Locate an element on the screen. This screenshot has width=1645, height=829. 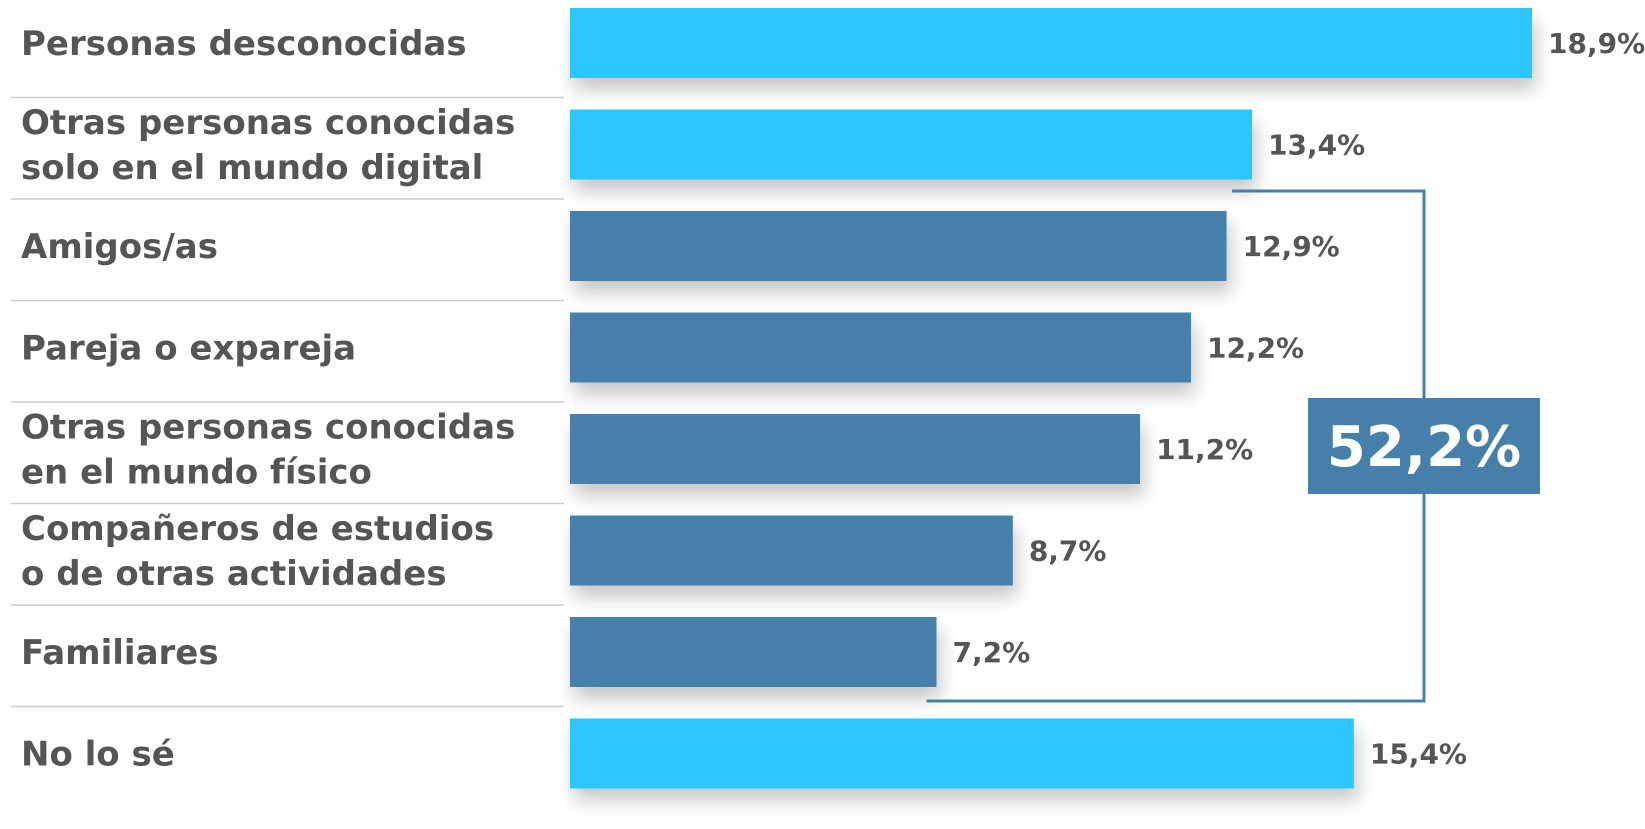
category-label: Amigos/as is located at coordinates (119, 247).